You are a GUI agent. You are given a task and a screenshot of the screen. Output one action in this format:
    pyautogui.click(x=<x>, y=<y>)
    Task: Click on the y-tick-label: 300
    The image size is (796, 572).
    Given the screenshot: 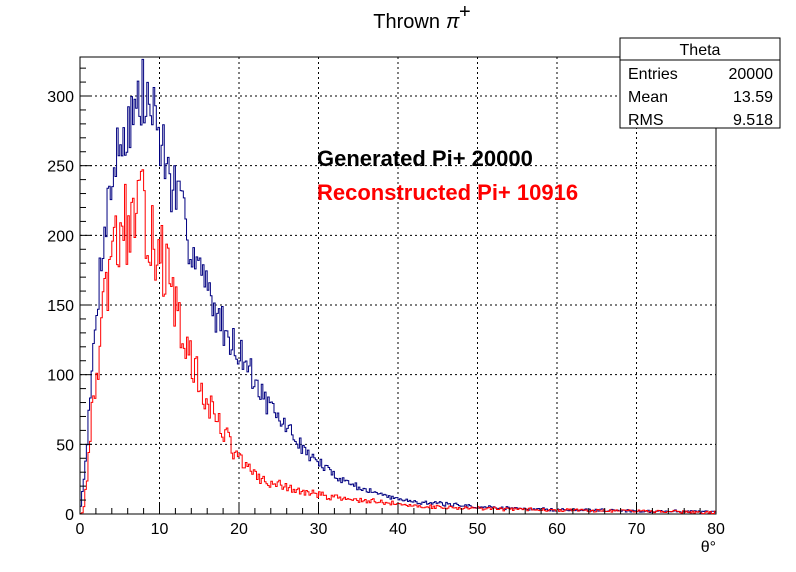 What is the action you would take?
    pyautogui.click(x=60, y=97)
    